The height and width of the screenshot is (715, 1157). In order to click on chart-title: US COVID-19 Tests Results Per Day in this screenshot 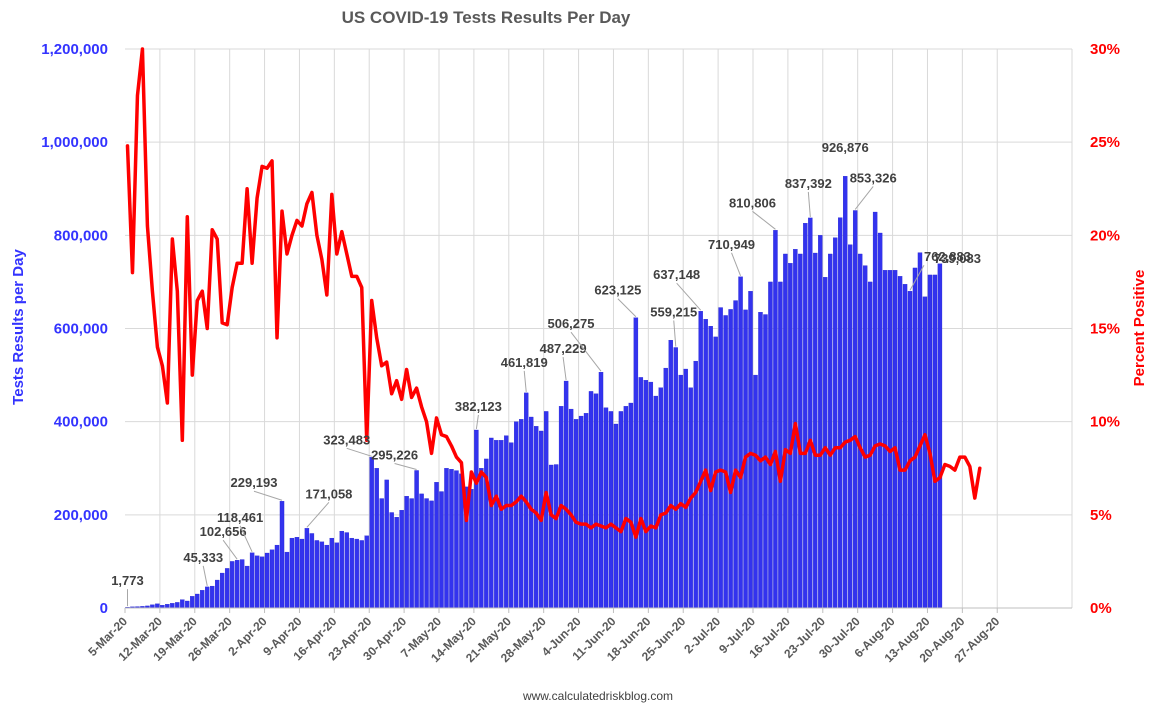, I will do `click(486, 17)`.